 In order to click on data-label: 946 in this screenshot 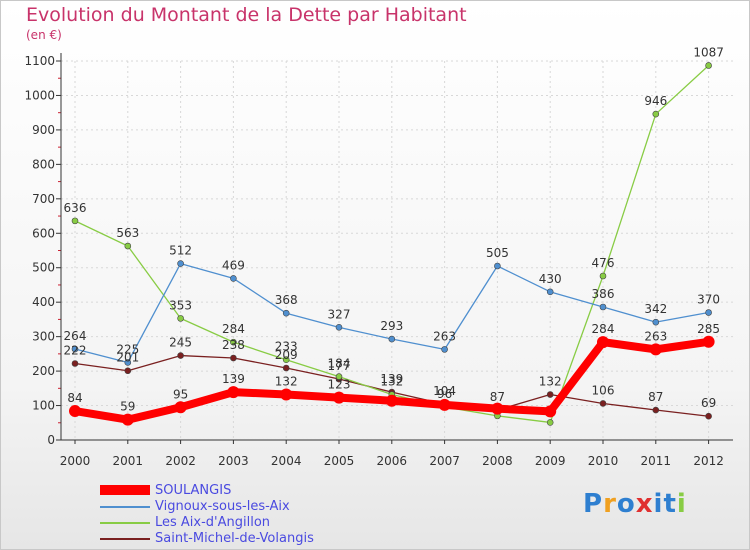, I will do `click(655, 101)`.